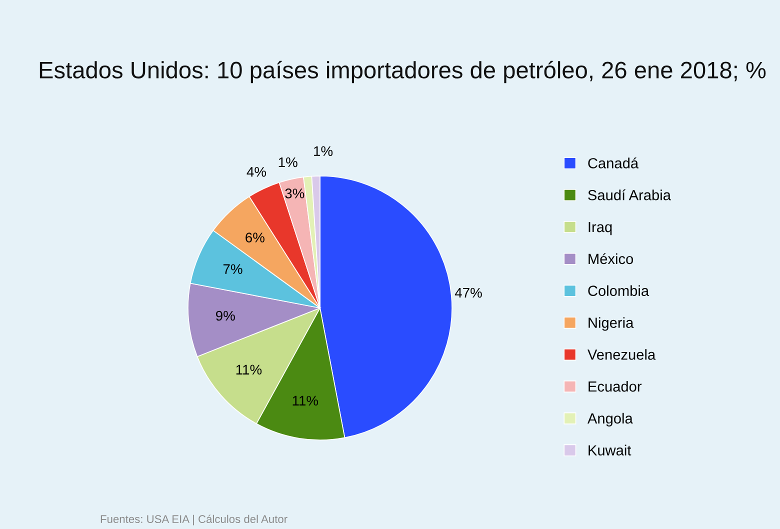 The image size is (780, 529). What do you see at coordinates (611, 258) in the screenshot?
I see `legend-label: México` at bounding box center [611, 258].